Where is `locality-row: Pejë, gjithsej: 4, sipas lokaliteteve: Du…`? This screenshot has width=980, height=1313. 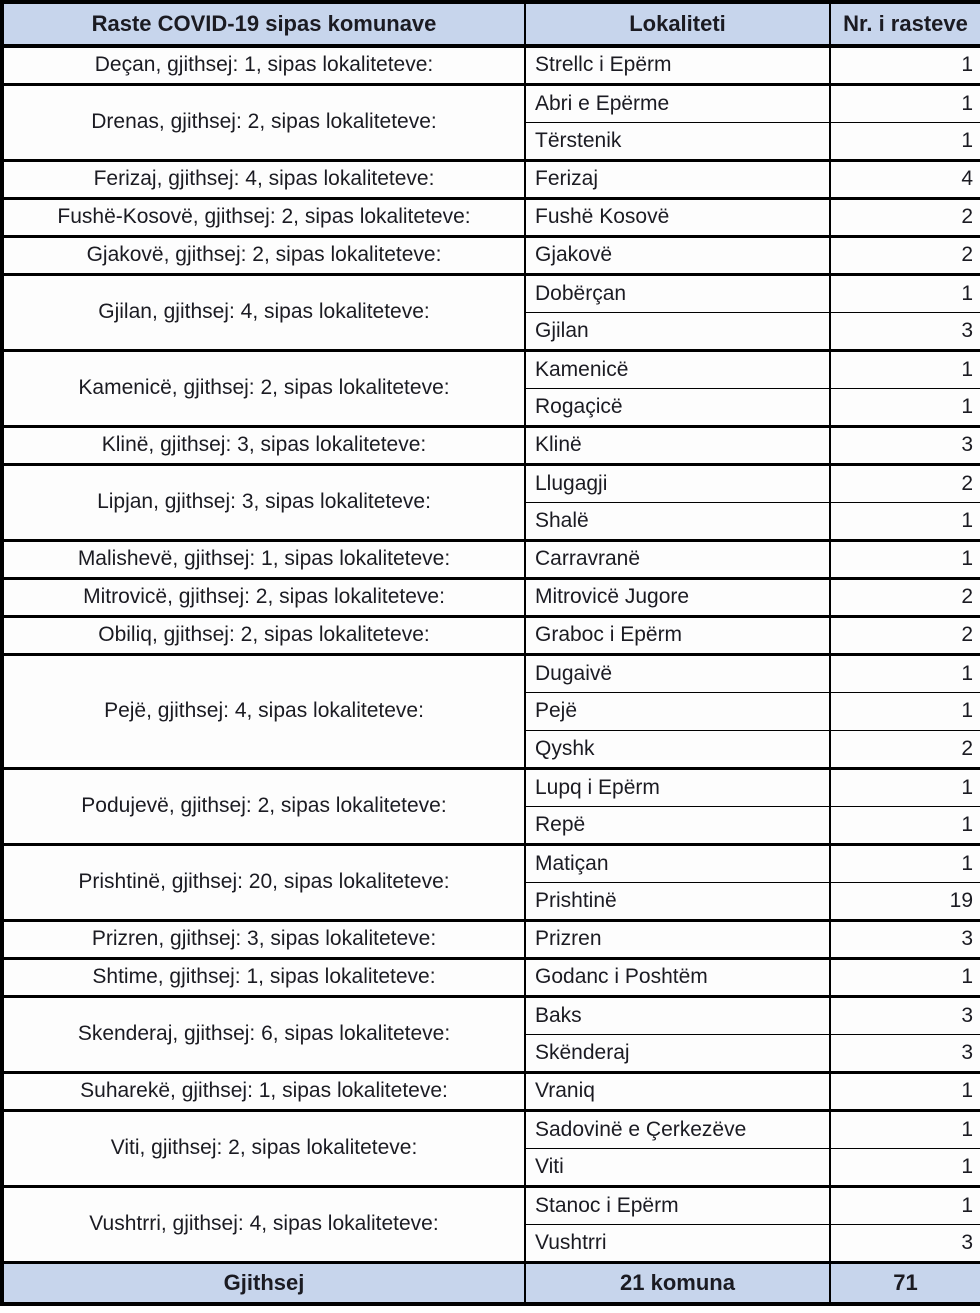 locality-row: Pejë, gjithsej: 4, sipas lokaliteteve: Du… is located at coordinates (490, 710).